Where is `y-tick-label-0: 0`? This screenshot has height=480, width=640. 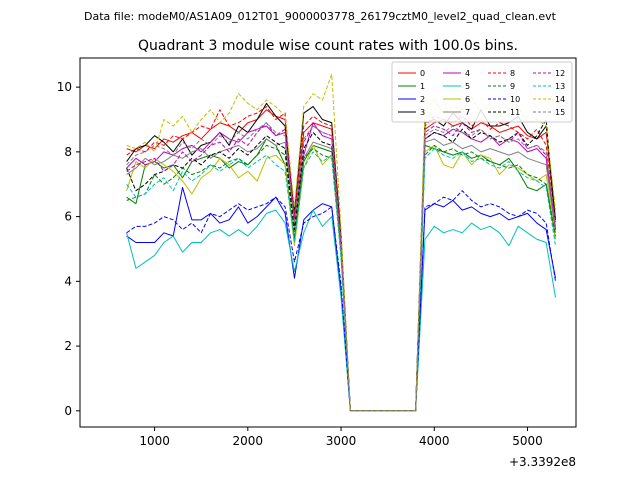
y-tick-label-0: 0 is located at coordinates (68, 411).